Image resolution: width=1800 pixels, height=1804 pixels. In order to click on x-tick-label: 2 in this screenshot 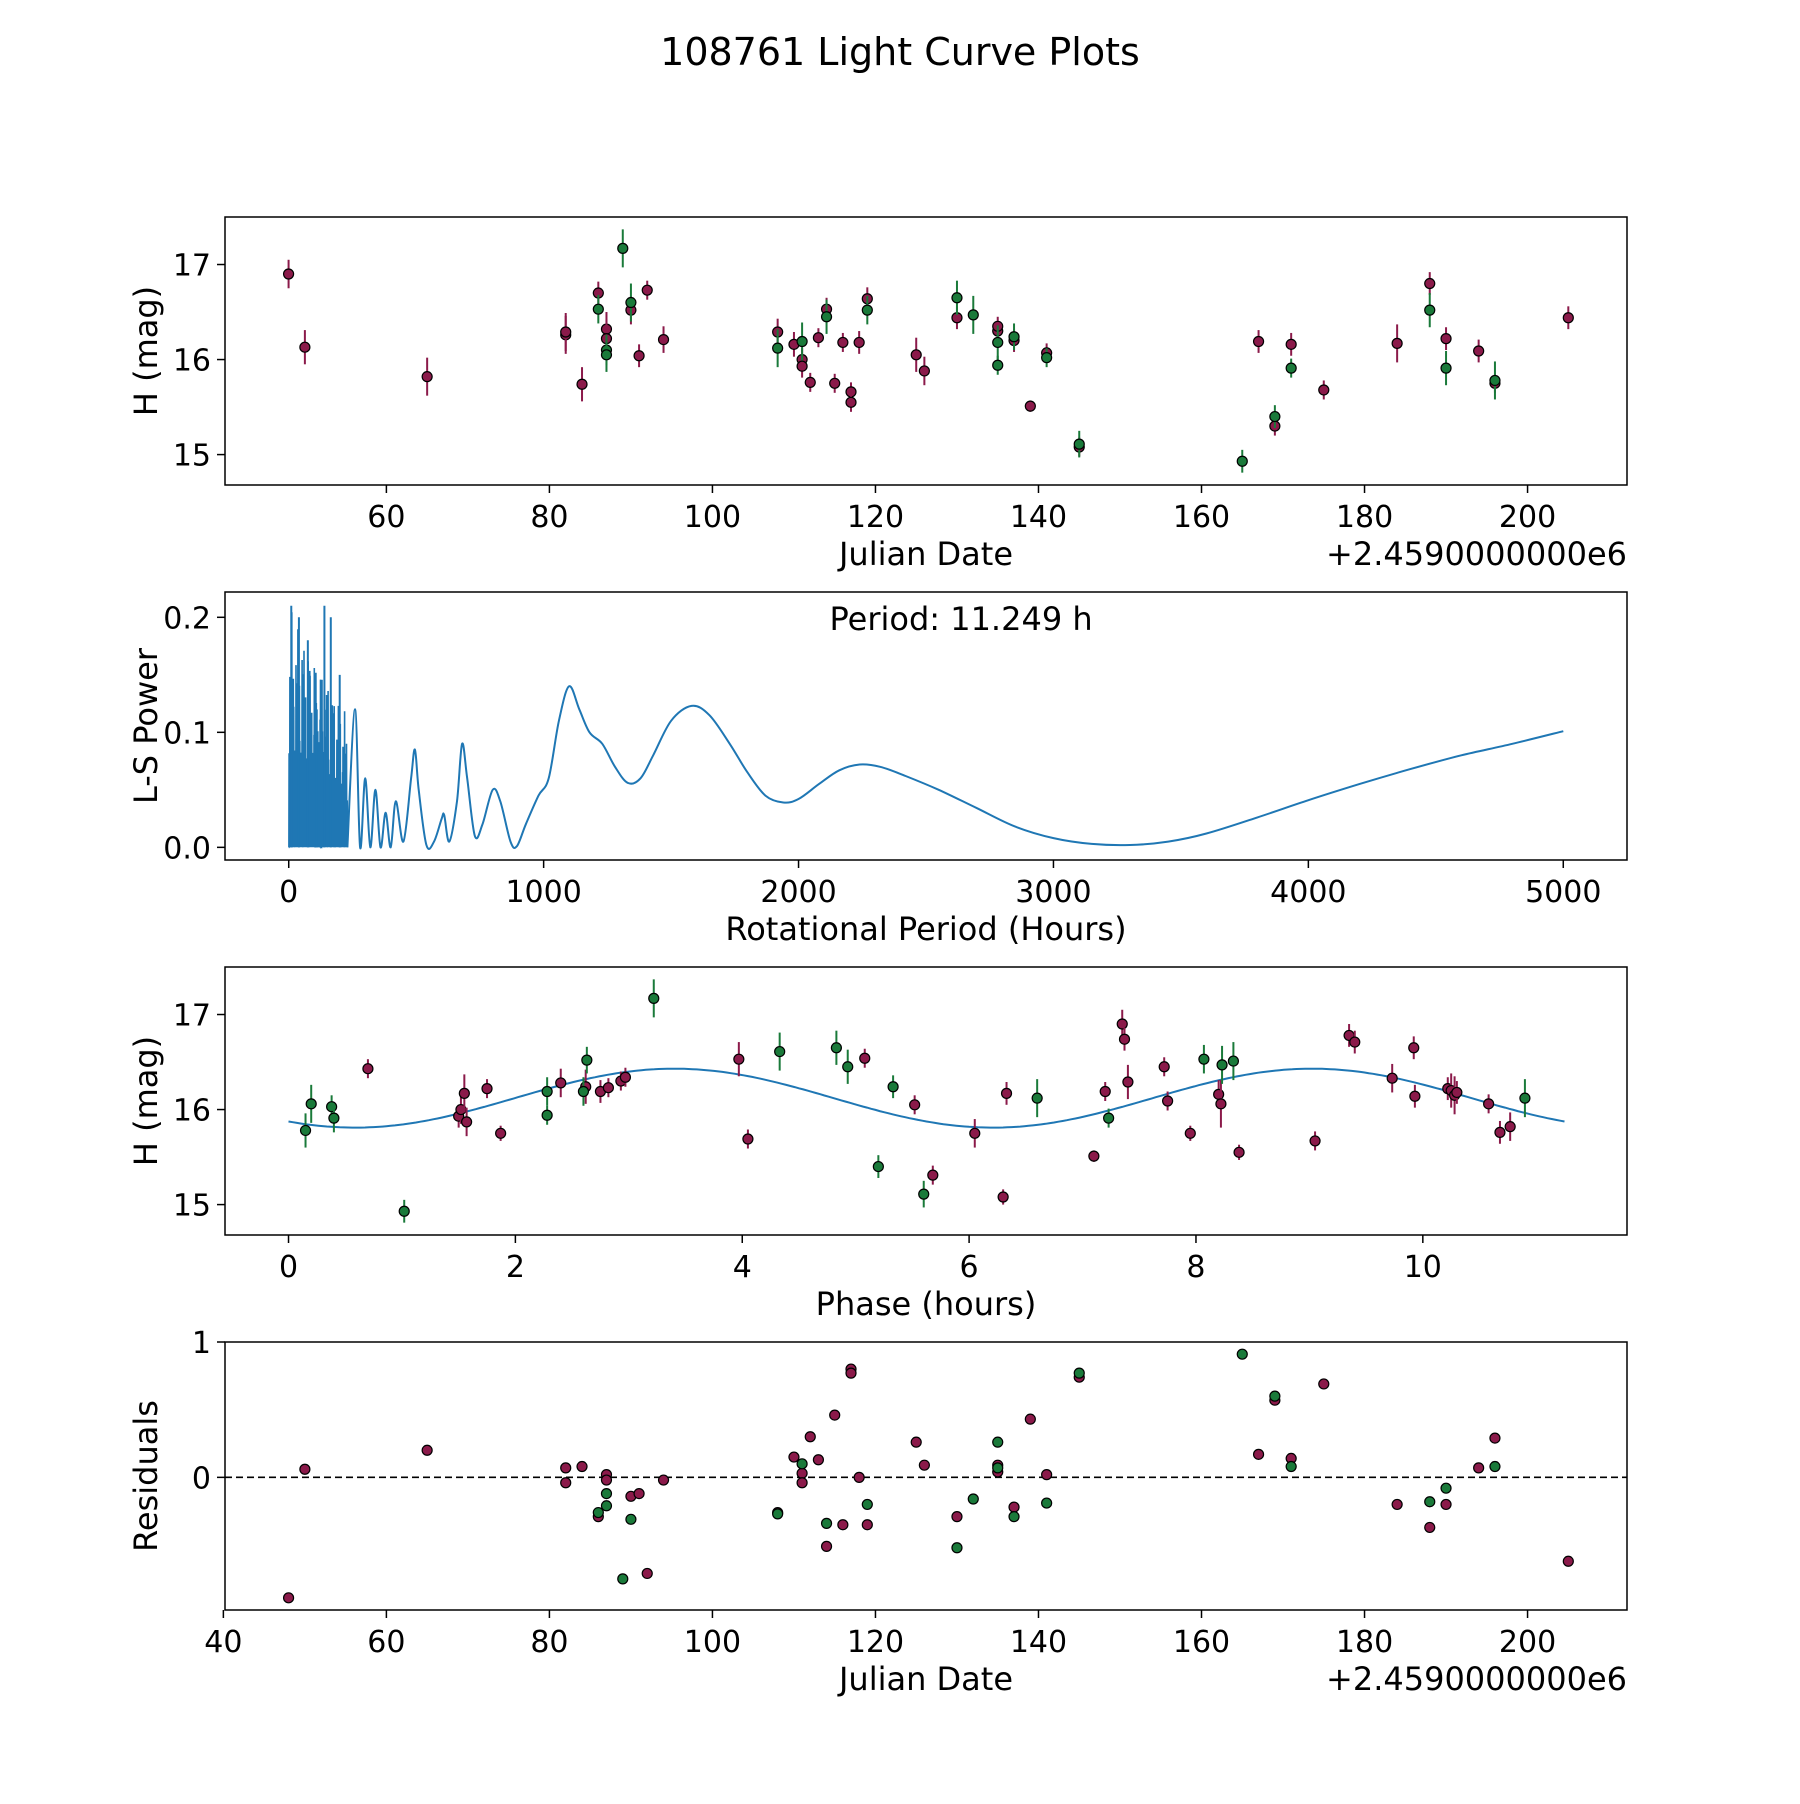, I will do `click(515, 1267)`.